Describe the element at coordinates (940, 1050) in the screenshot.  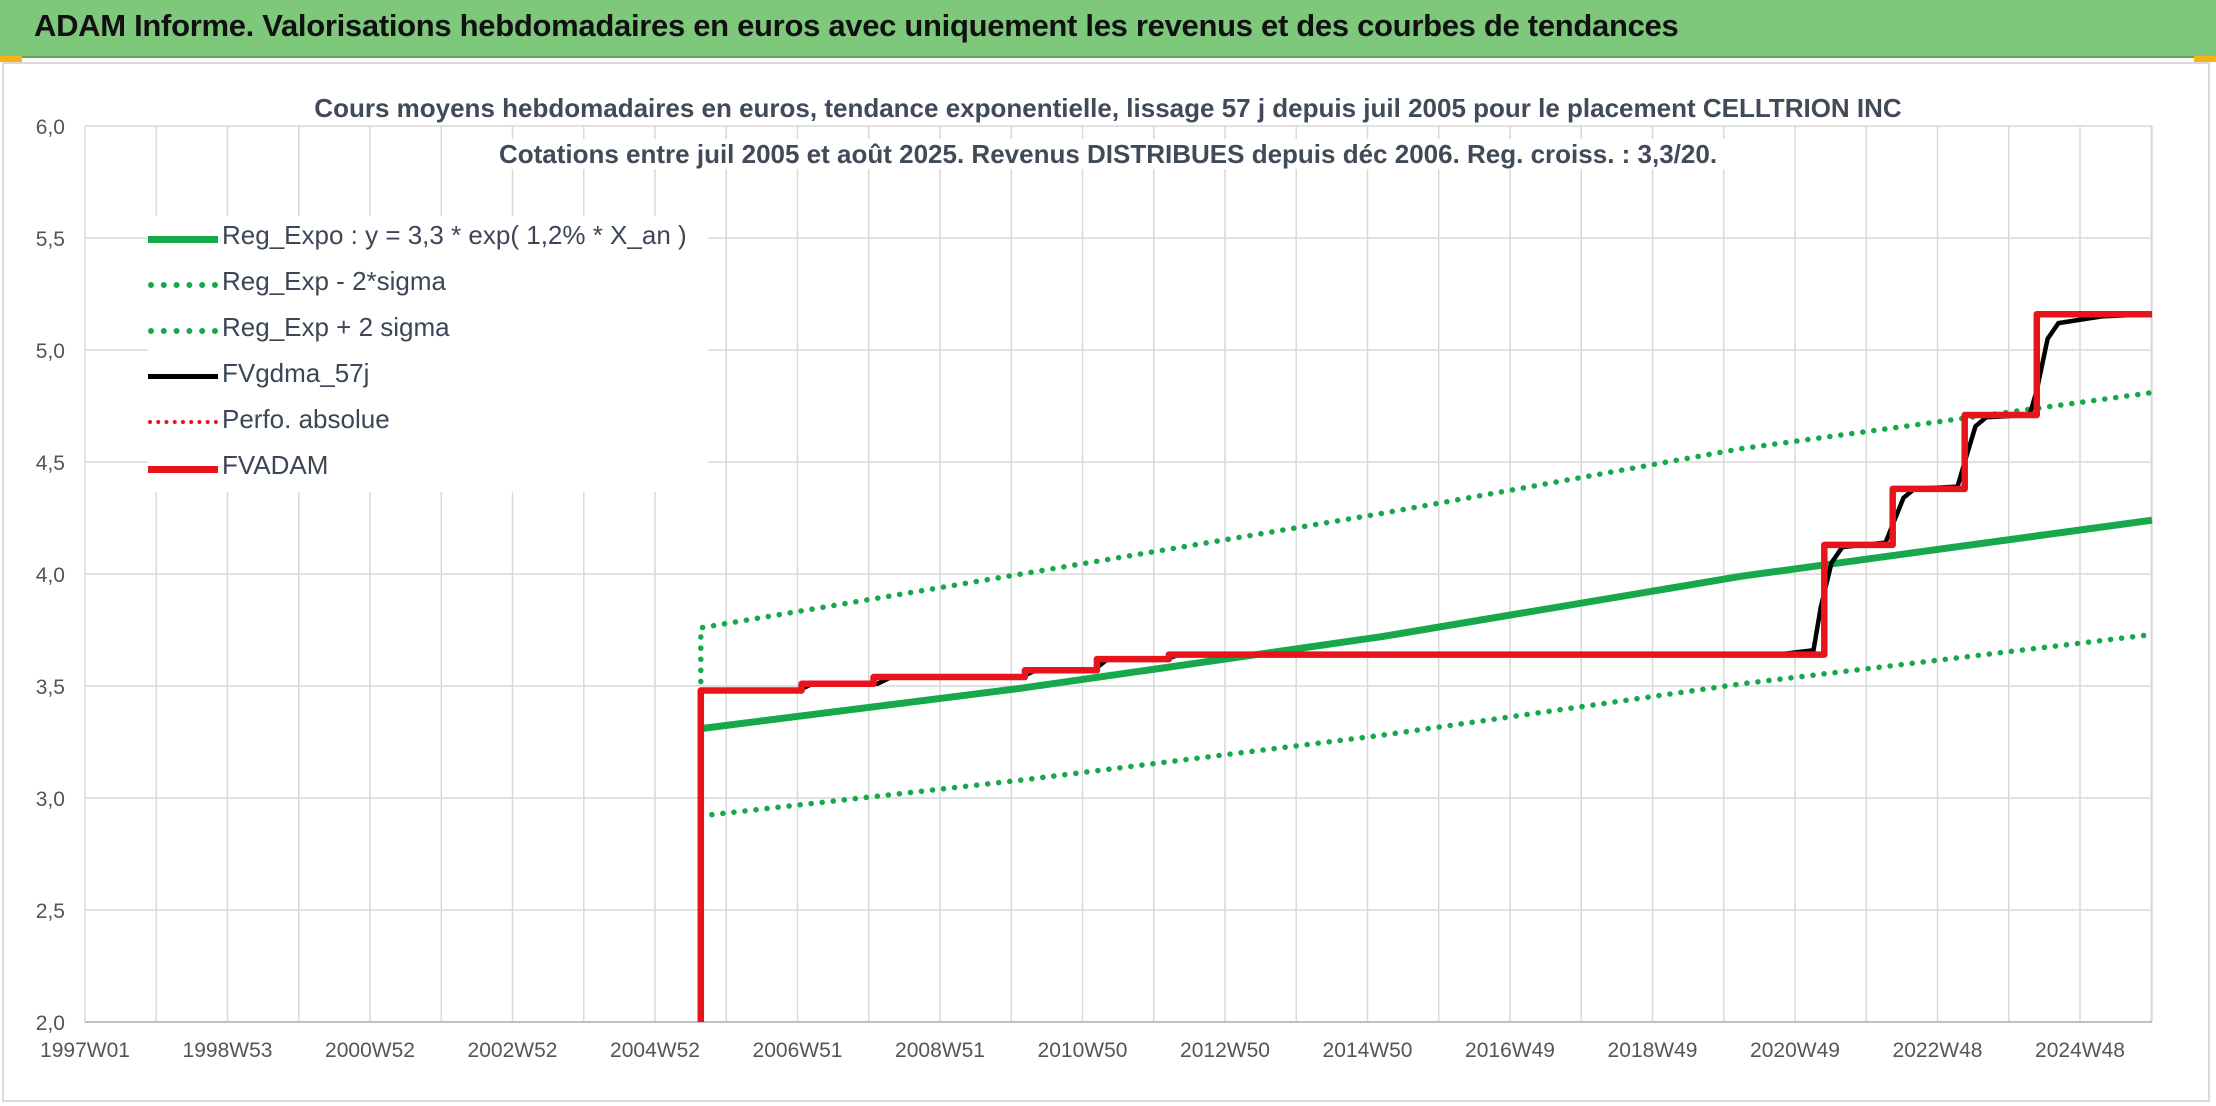
I see `x-tick-label: 2008W51` at that location.